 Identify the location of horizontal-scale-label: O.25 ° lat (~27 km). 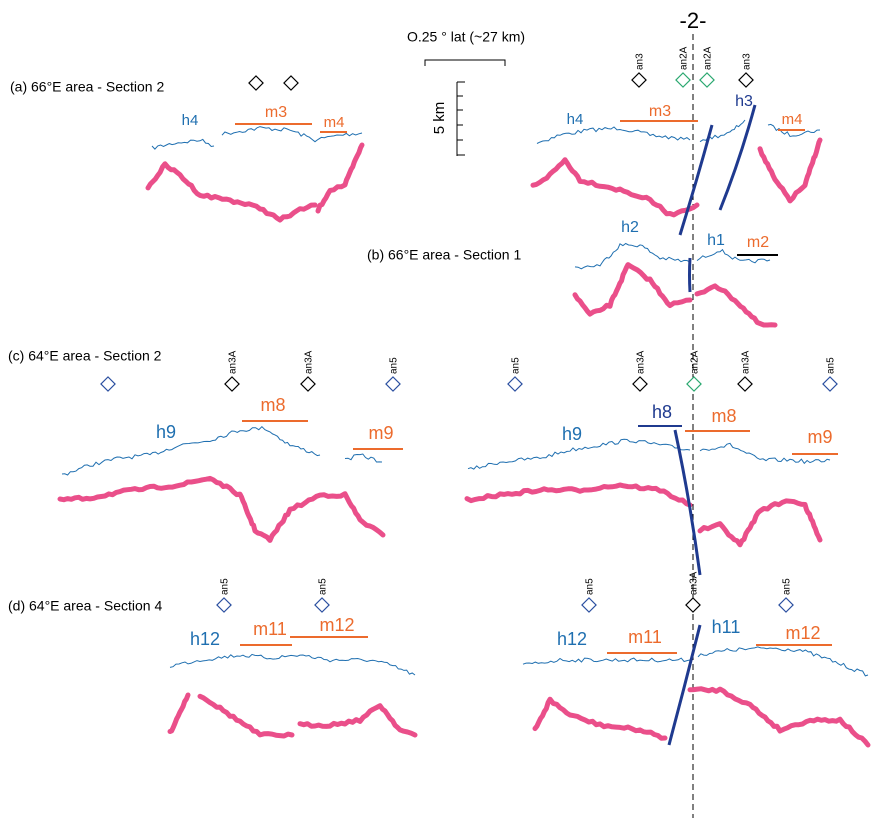
(466, 37).